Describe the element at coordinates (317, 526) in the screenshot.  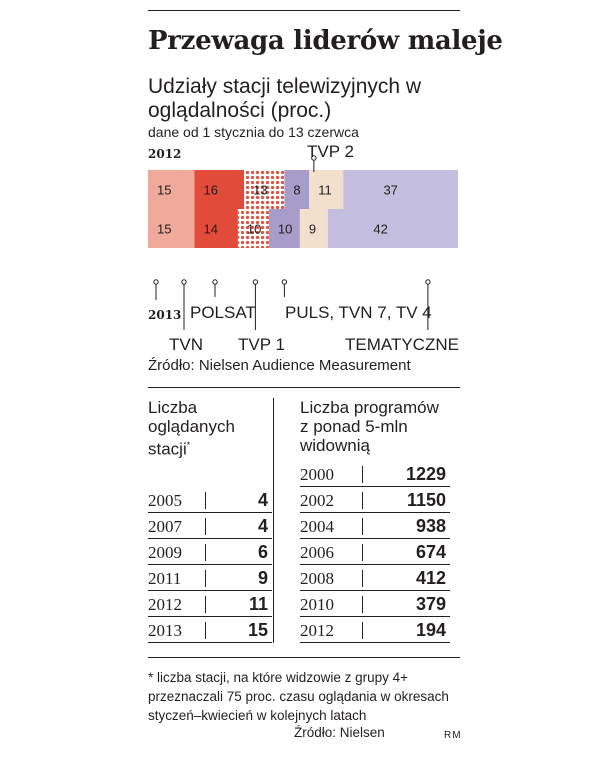
I see `programs-year: 2004` at that location.